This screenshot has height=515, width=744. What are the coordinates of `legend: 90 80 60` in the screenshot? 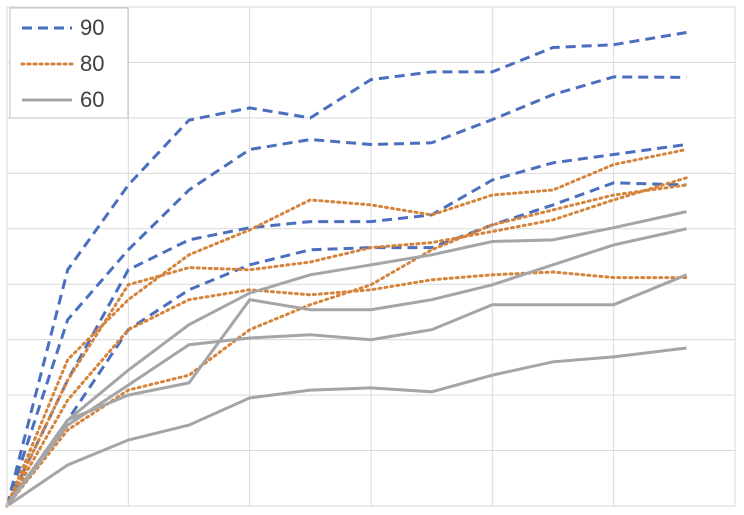 It's located at (69, 63).